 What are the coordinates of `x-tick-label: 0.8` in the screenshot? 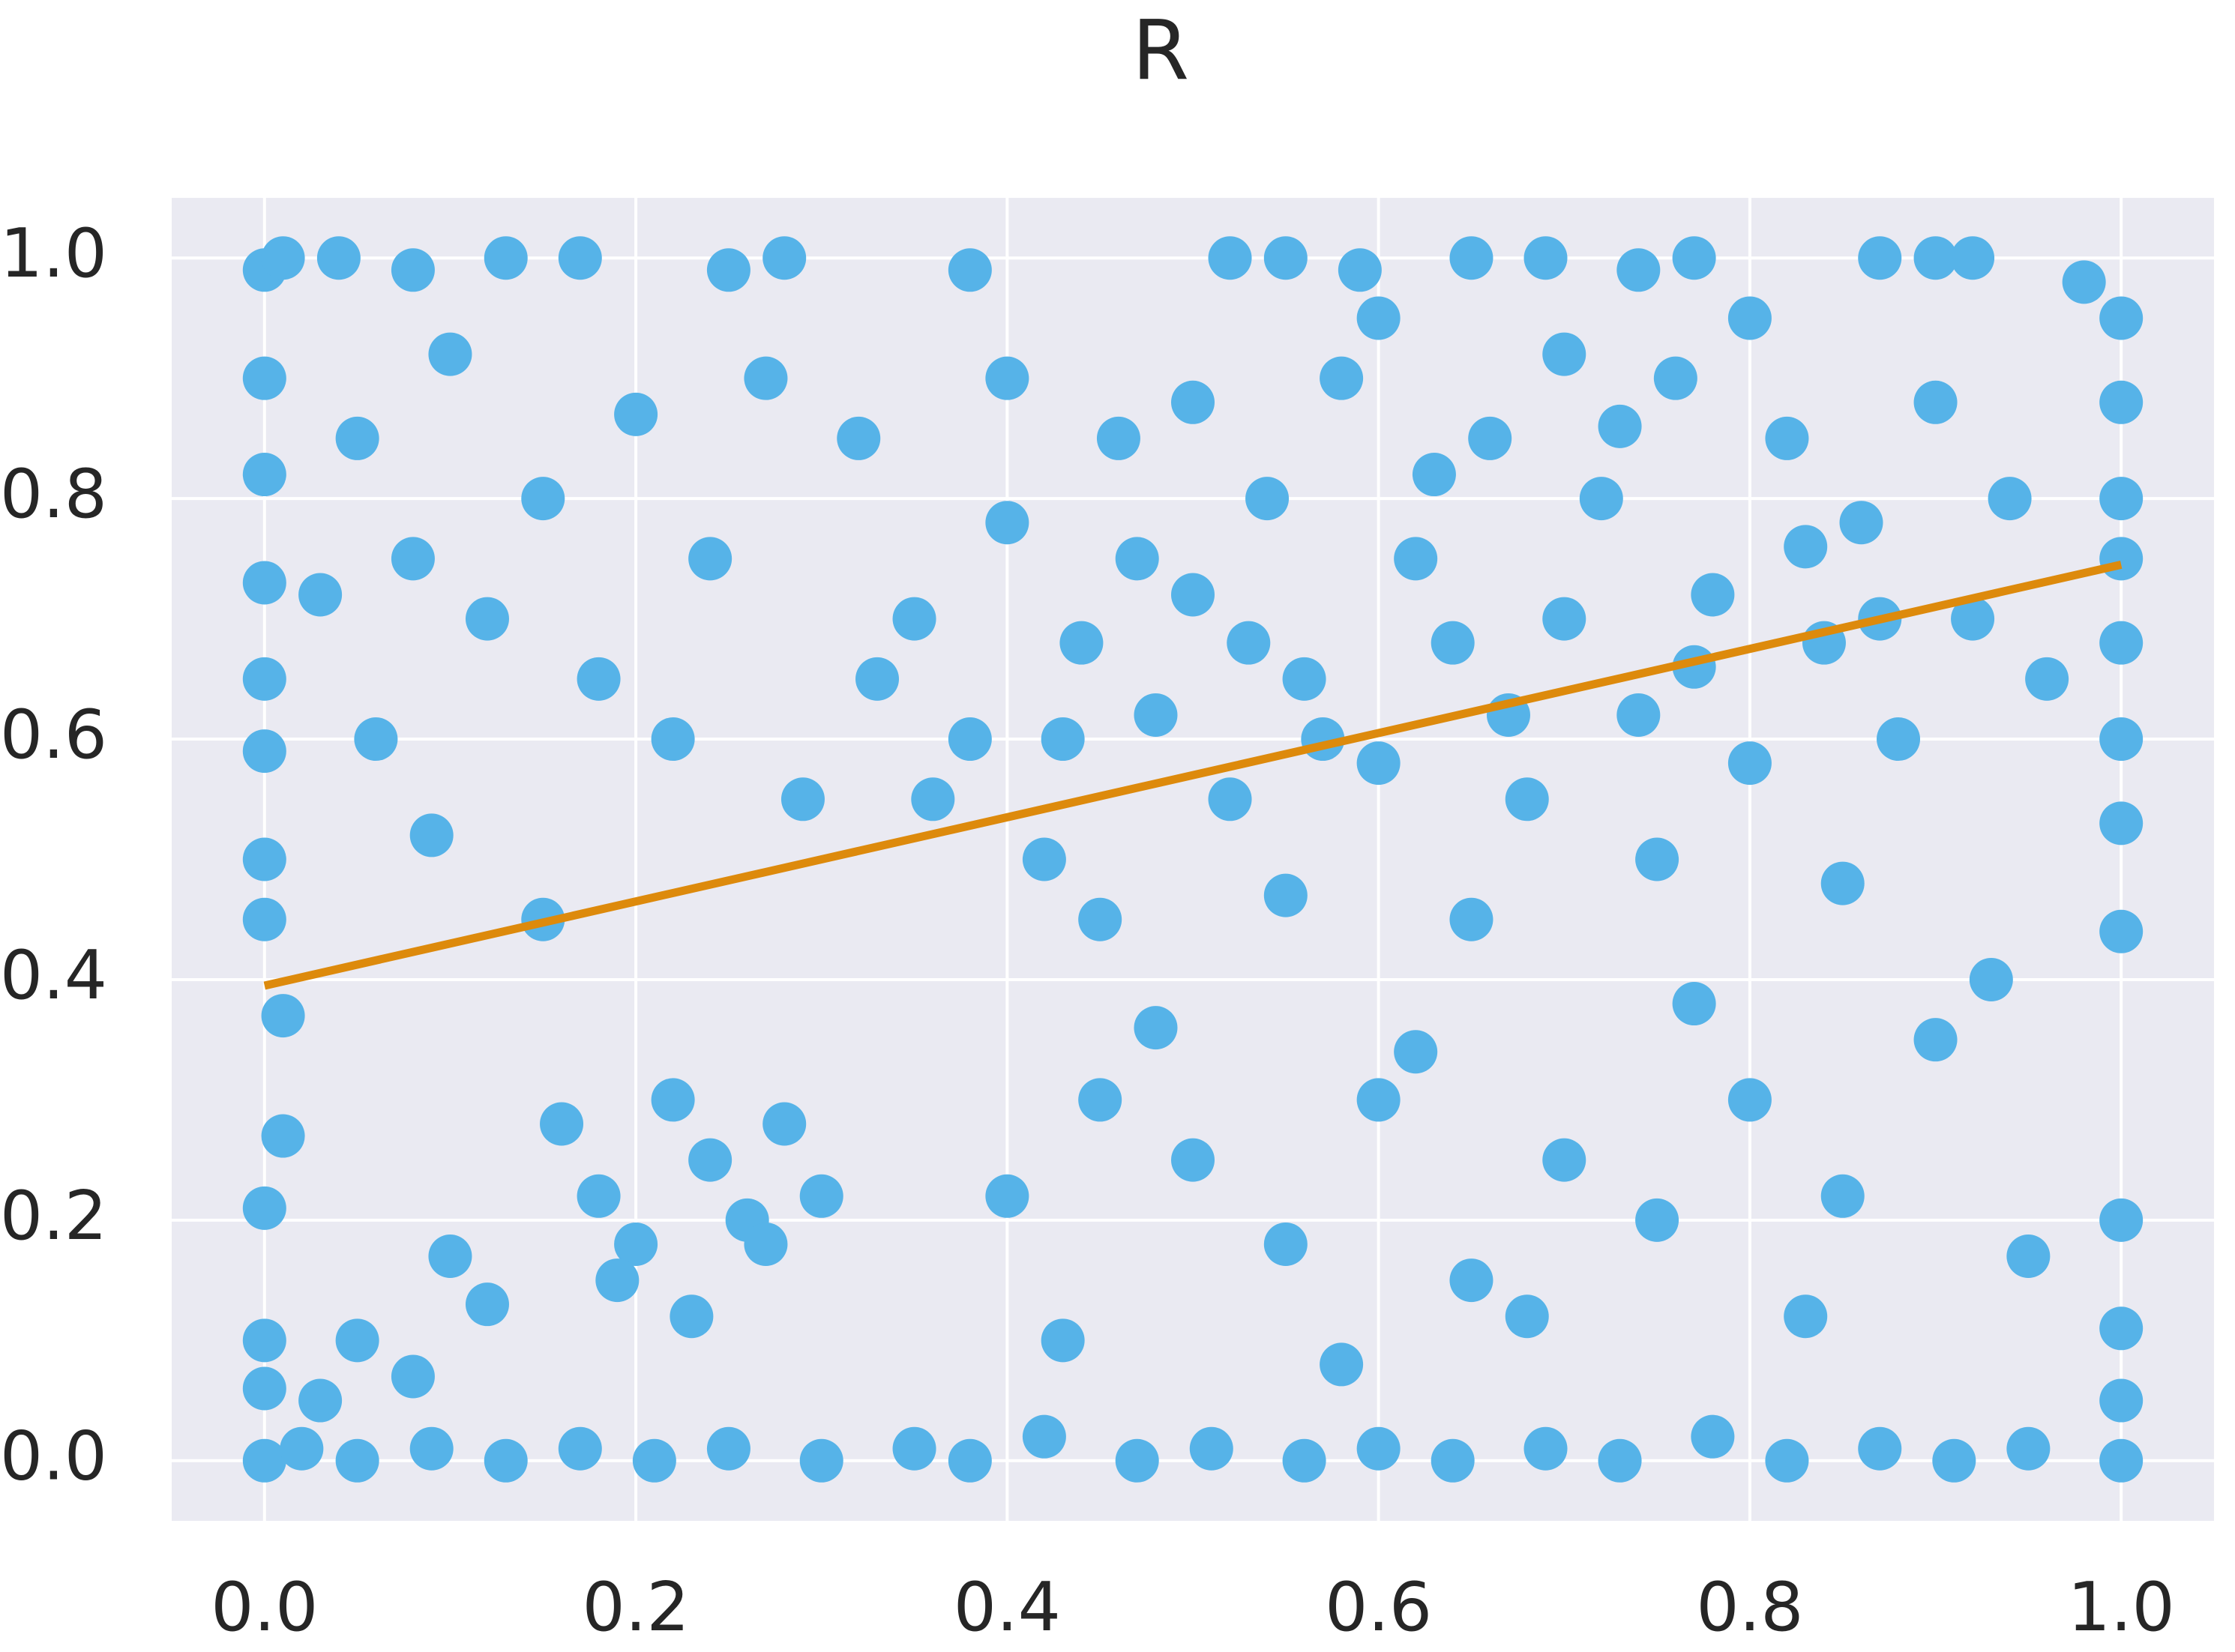 It's located at (1749, 1607).